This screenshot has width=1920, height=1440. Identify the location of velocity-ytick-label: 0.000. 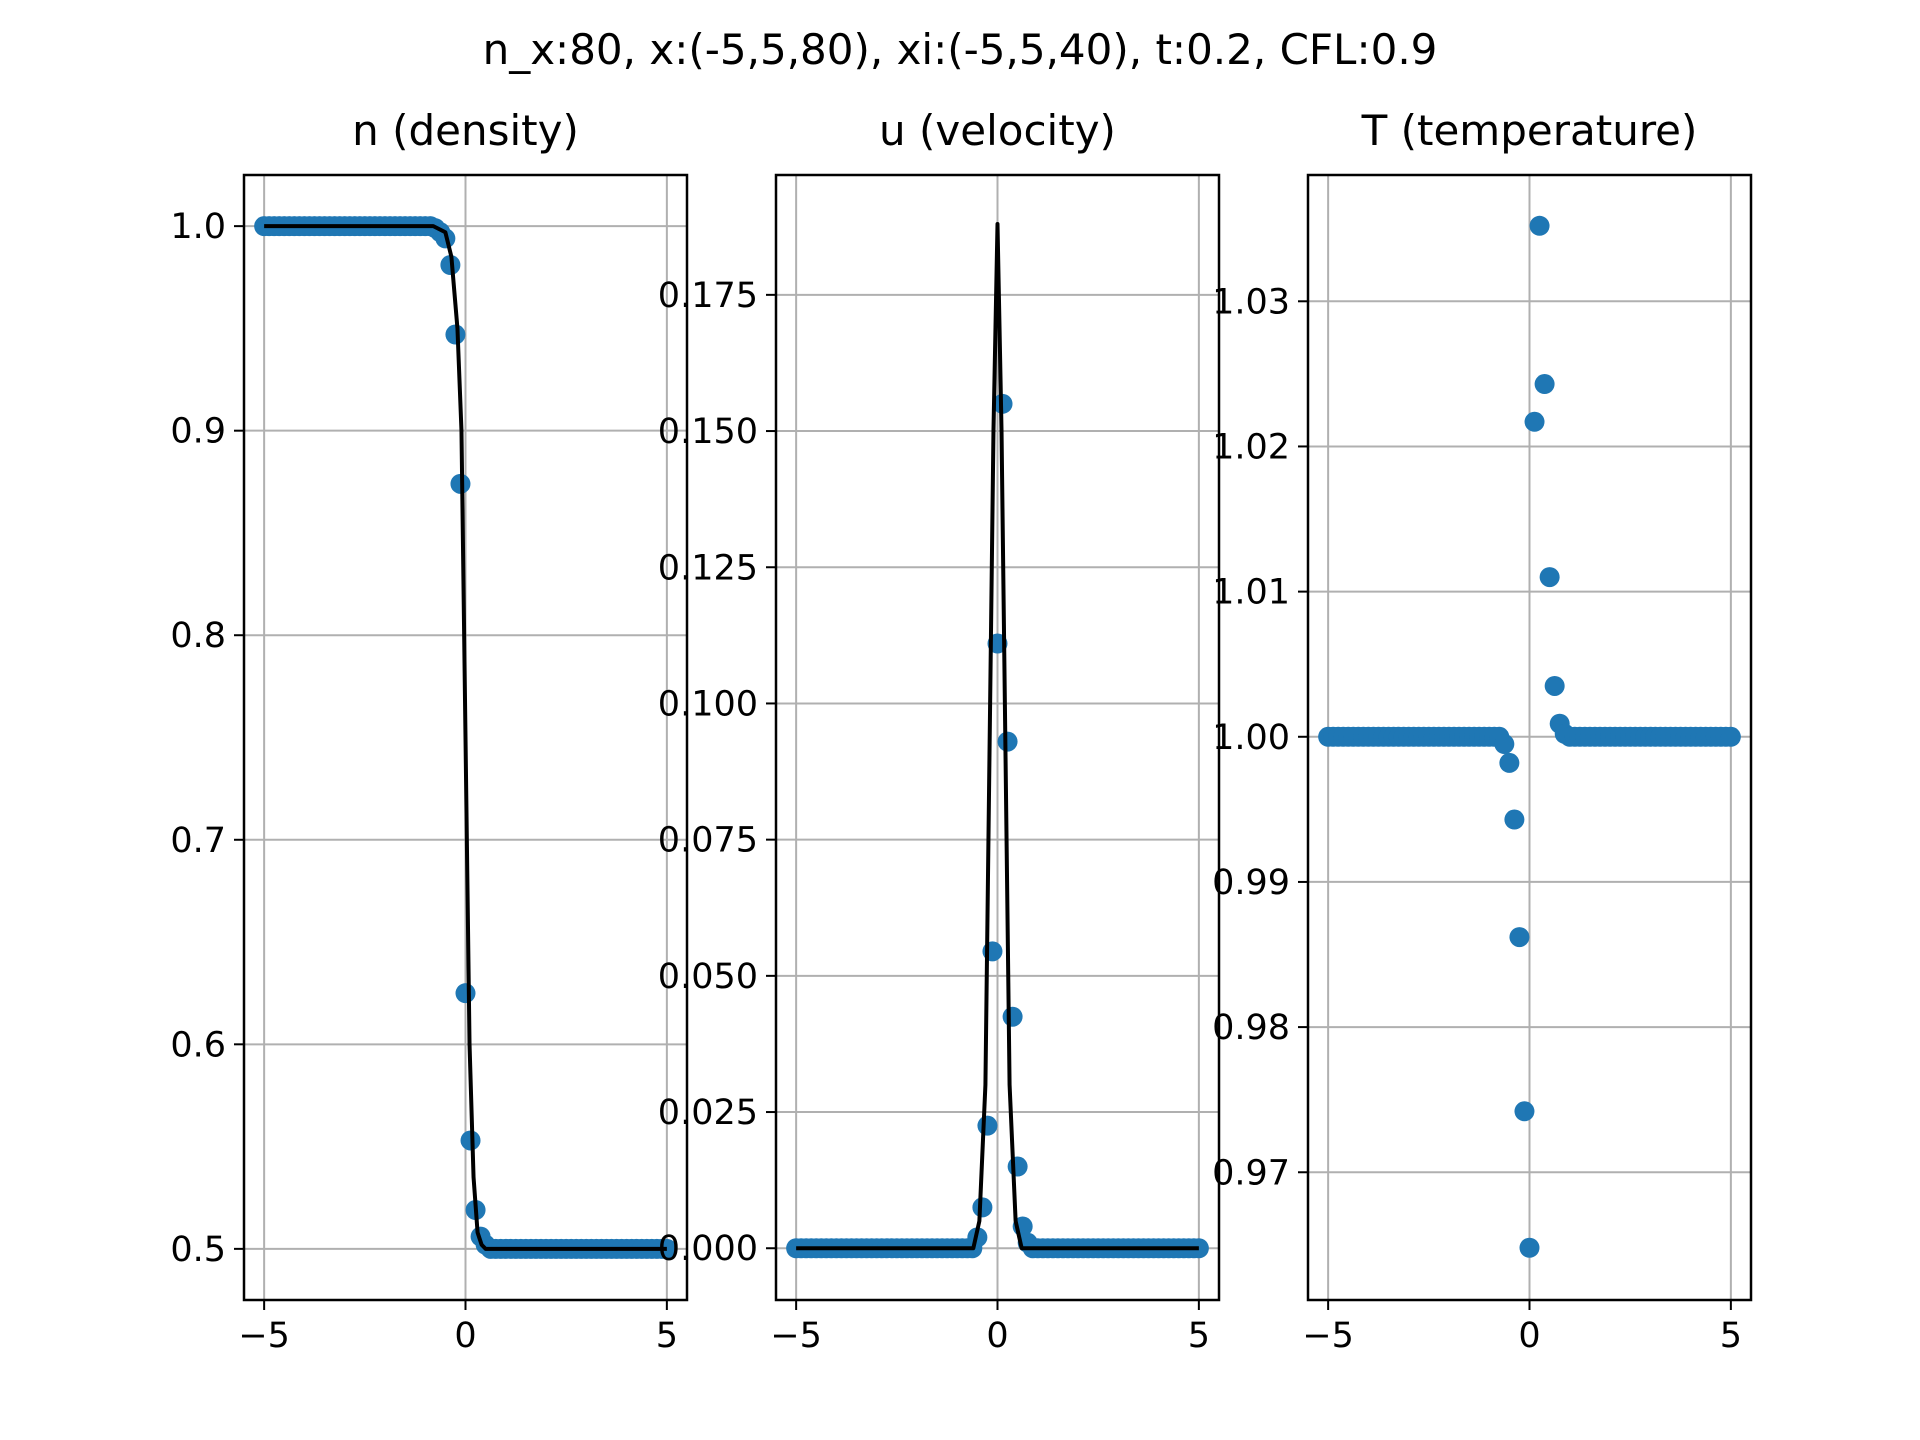
(708, 1249).